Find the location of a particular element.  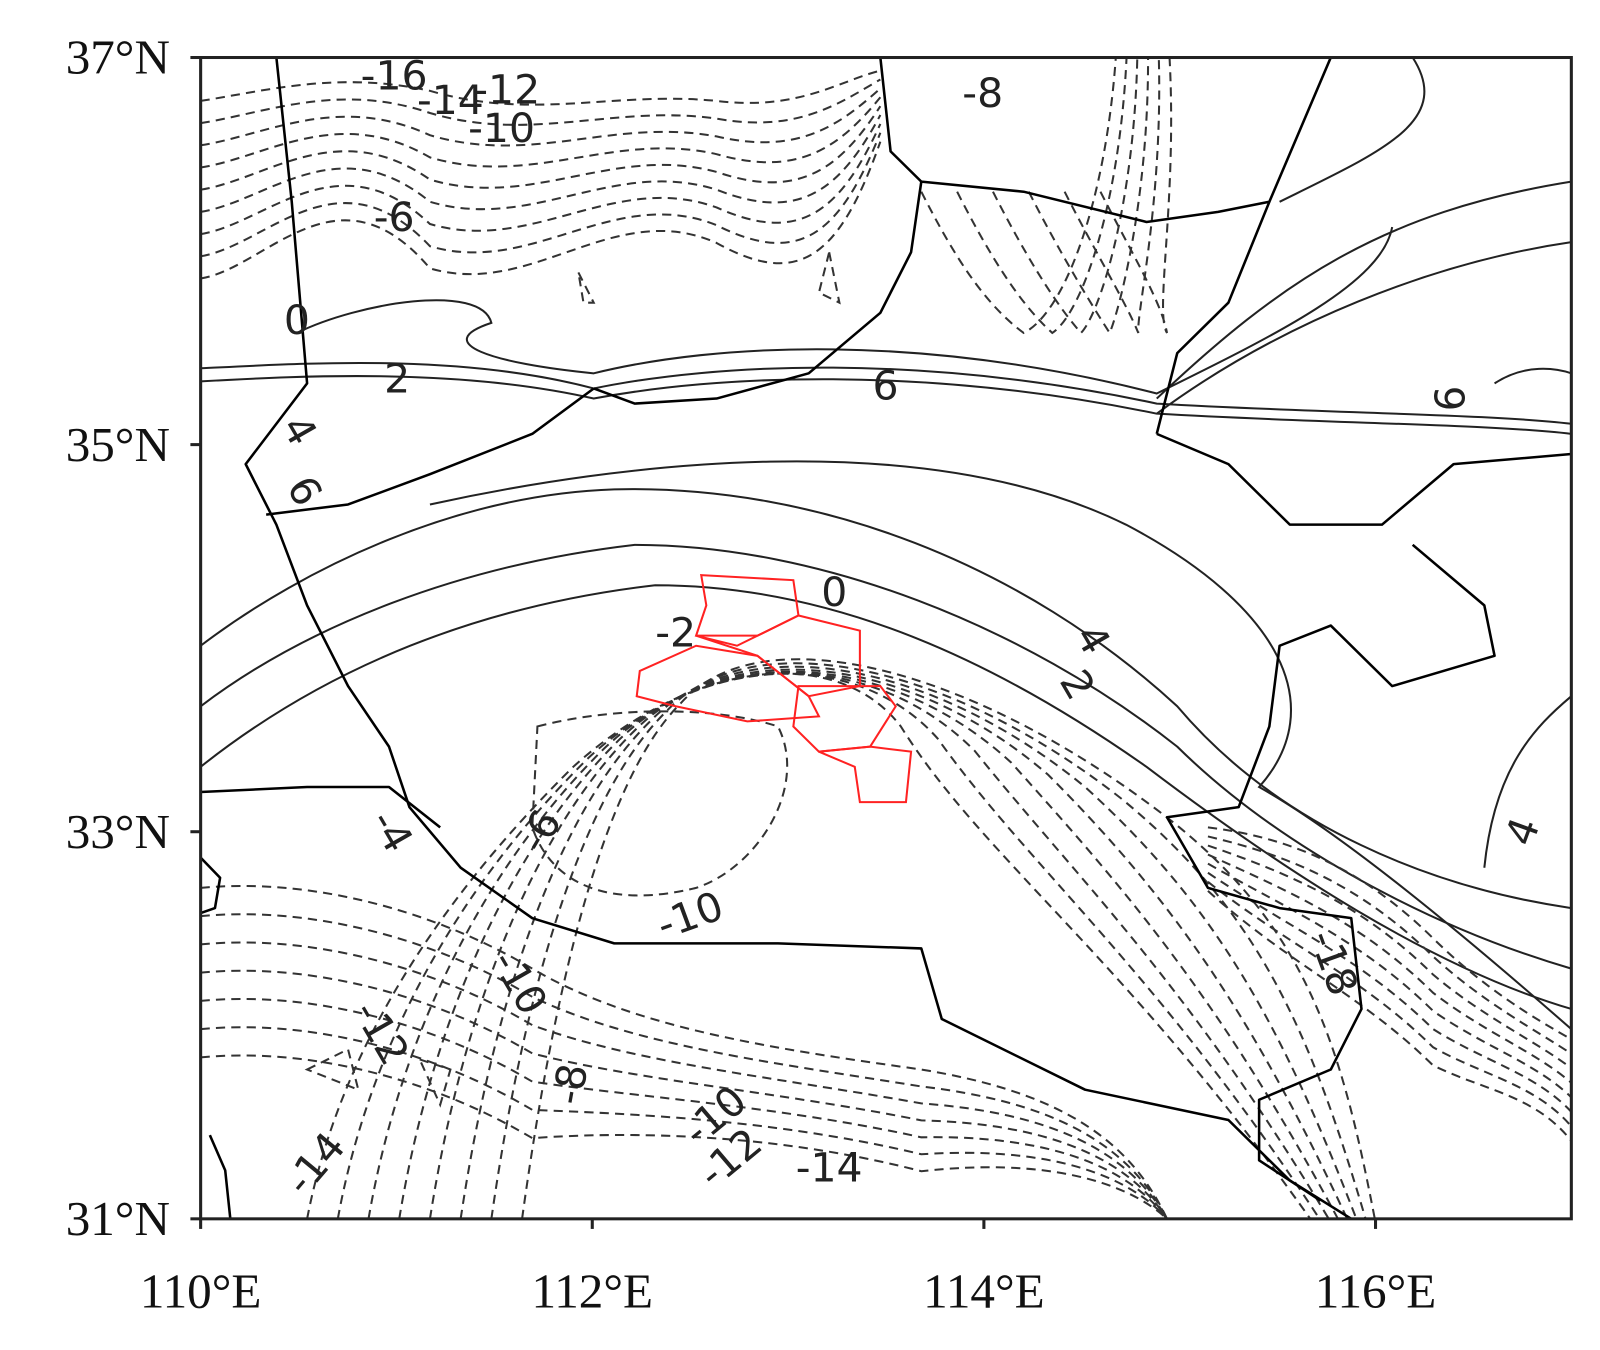

y-tick-label: 33°N is located at coordinates (118, 832).